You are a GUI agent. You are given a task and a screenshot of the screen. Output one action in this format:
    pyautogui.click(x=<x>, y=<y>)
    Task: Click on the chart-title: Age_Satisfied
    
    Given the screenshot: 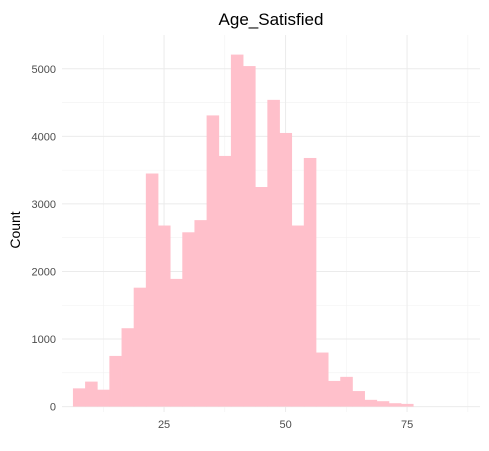 What is the action you would take?
    pyautogui.click(x=271, y=19)
    